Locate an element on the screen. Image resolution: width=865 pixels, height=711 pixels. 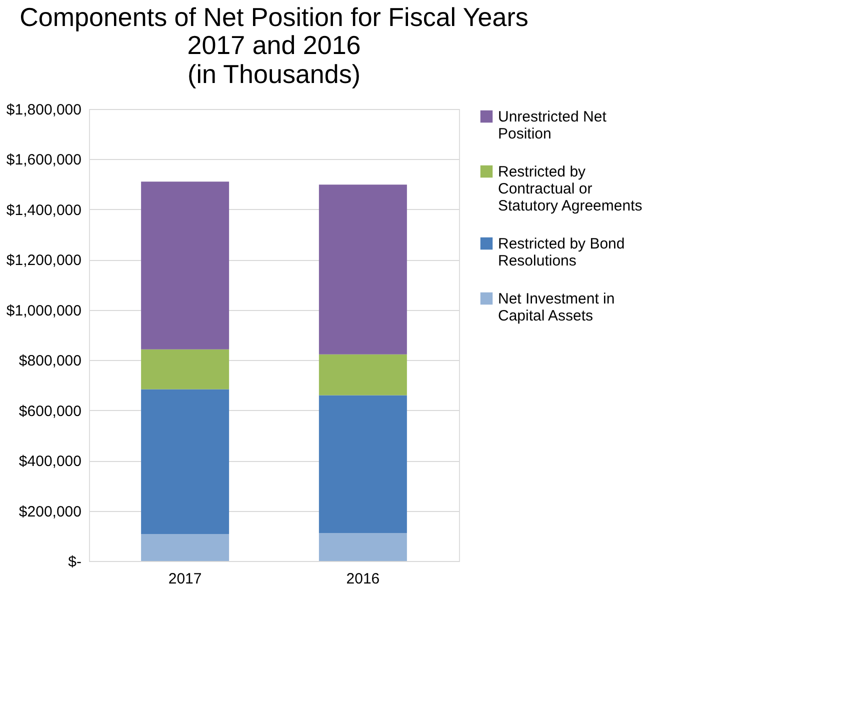
legend-label: Unrestricted Net Position is located at coordinates (553, 125).